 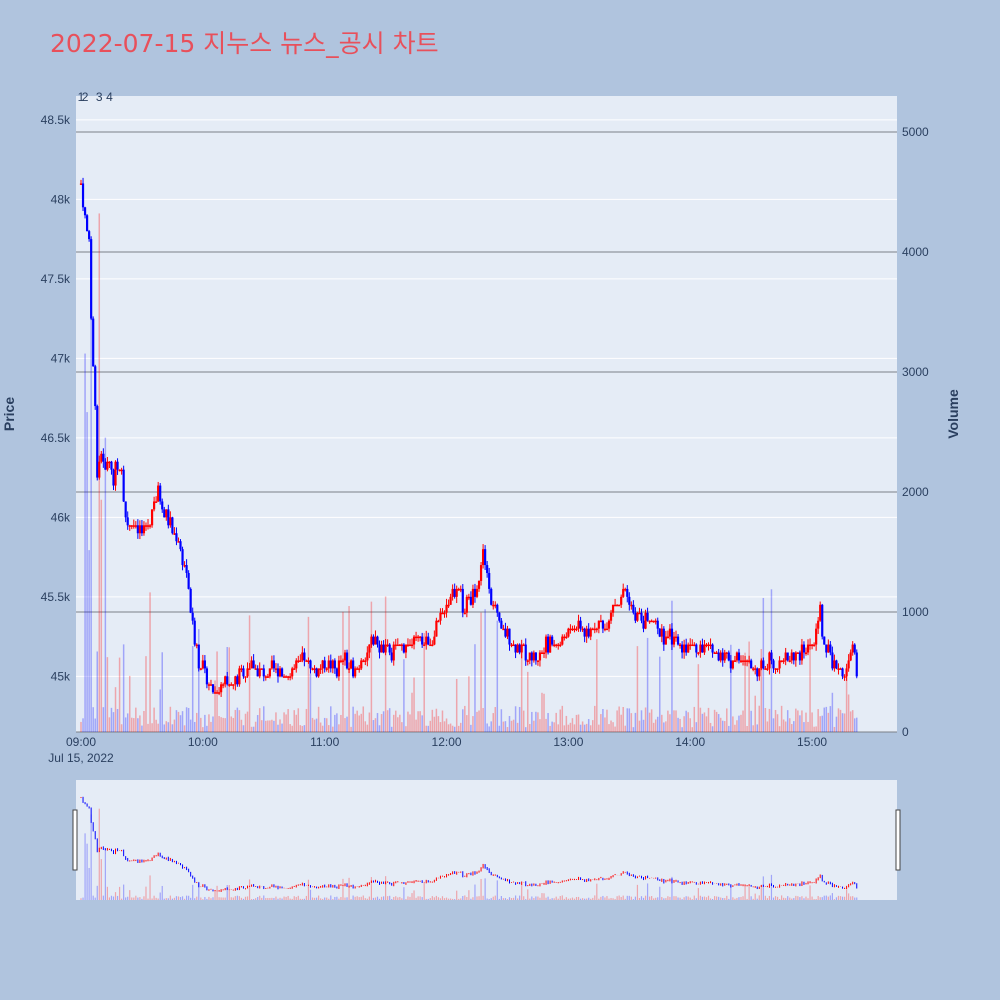 What do you see at coordinates (486, 840) in the screenshot?
I see `range-slider` at bounding box center [486, 840].